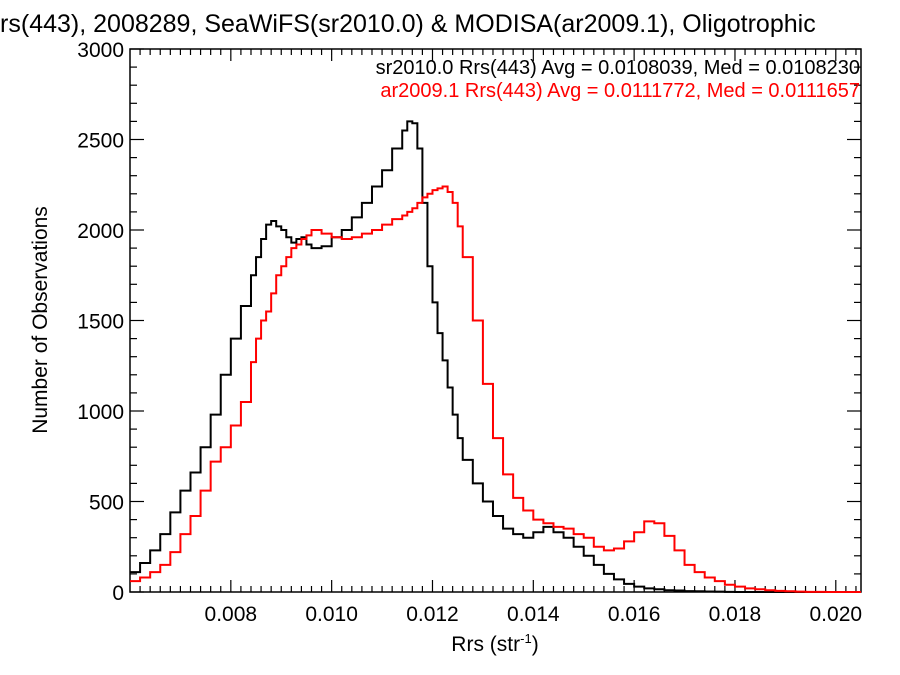 This screenshot has height=675, width=900. I want to click on x-axis-label-close: ), so click(535, 644).